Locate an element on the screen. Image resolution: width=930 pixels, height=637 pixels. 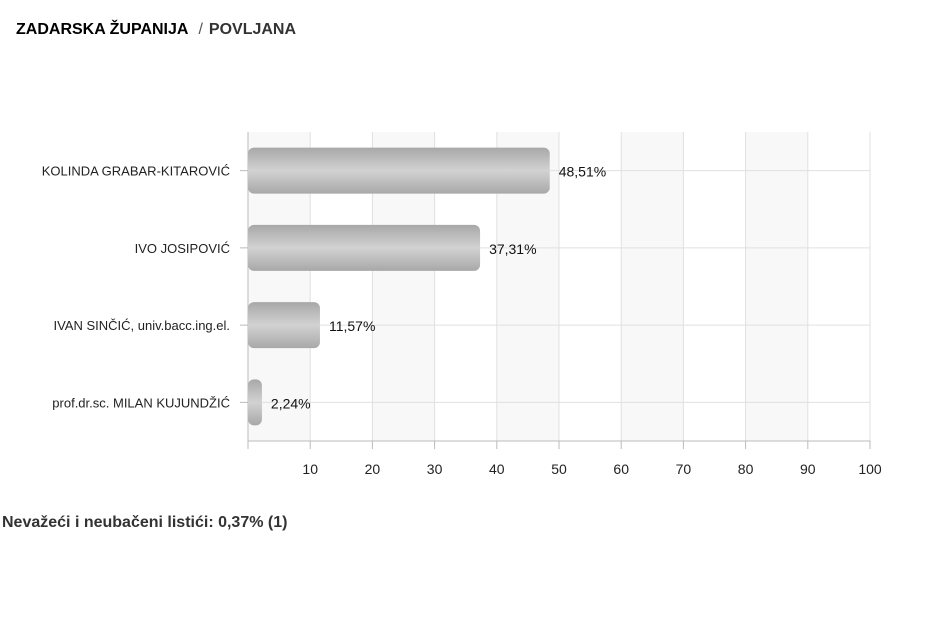
category-label: prof.dr.sc. MILAN KUJUNDŽIĆ is located at coordinates (141, 402).